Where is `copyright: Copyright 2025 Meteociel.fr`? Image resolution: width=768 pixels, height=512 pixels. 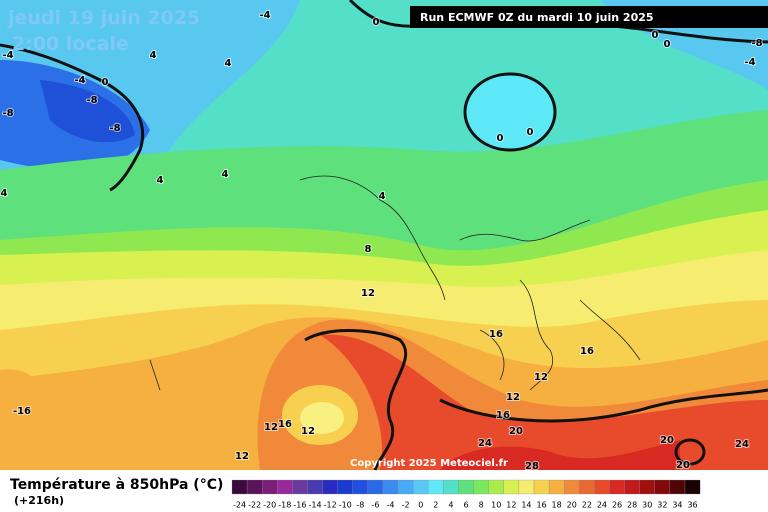
copyright: Copyright 2025 Meteociel.fr is located at coordinates (429, 463).